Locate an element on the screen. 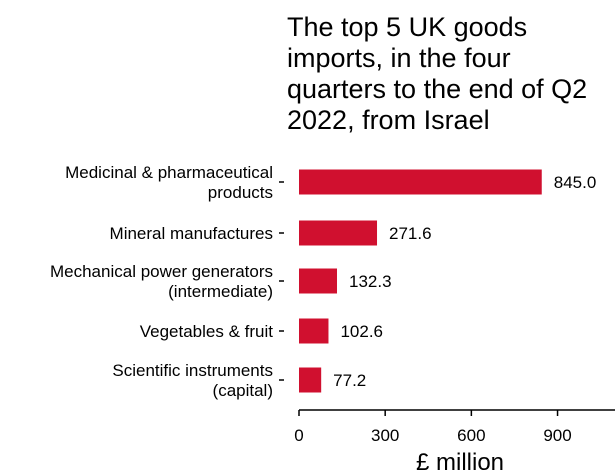  x-axis-title: £ million is located at coordinates (460, 461).